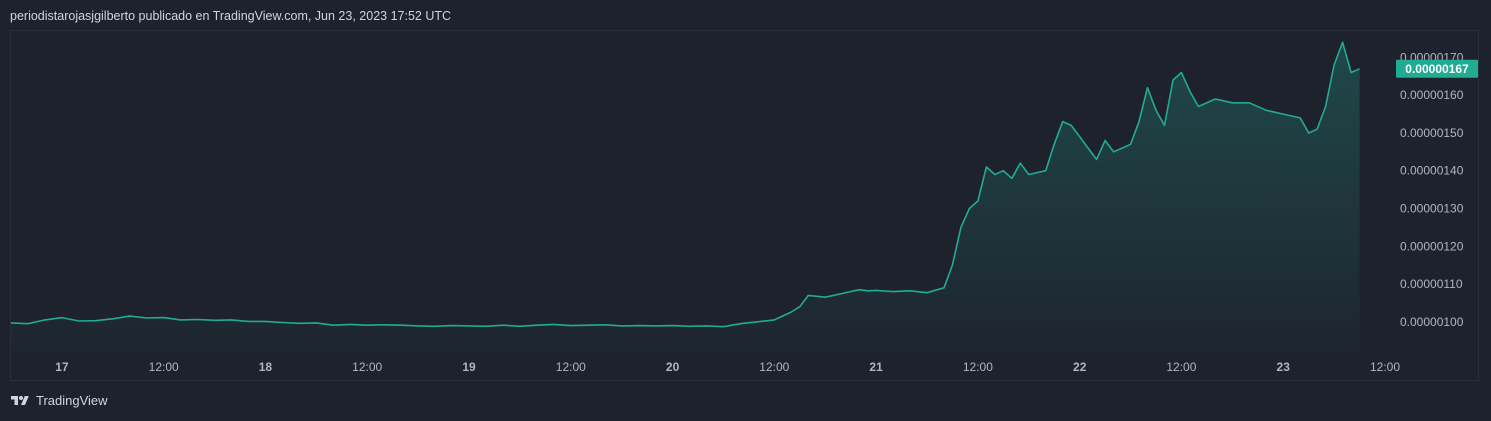  Describe the element at coordinates (1432, 246) in the screenshot. I see `y-tick-label: 0.00000120` at that location.